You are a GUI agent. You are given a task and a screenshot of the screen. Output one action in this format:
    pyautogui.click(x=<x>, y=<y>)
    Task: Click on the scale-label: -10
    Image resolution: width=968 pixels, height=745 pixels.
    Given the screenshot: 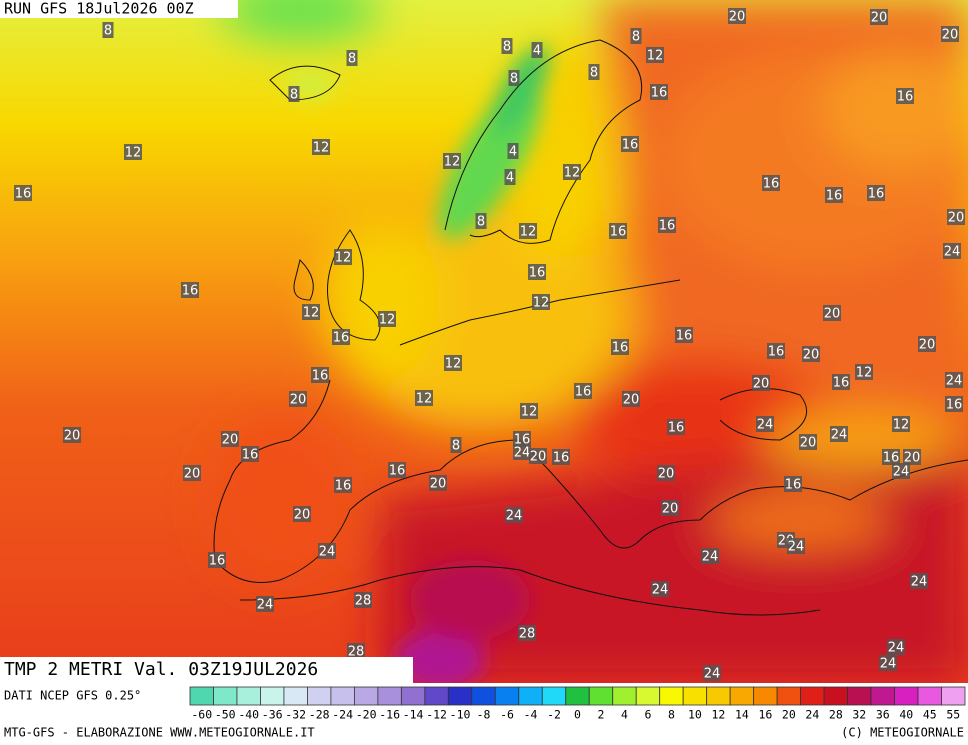 What is the action you would take?
    pyautogui.click(x=460, y=715)
    